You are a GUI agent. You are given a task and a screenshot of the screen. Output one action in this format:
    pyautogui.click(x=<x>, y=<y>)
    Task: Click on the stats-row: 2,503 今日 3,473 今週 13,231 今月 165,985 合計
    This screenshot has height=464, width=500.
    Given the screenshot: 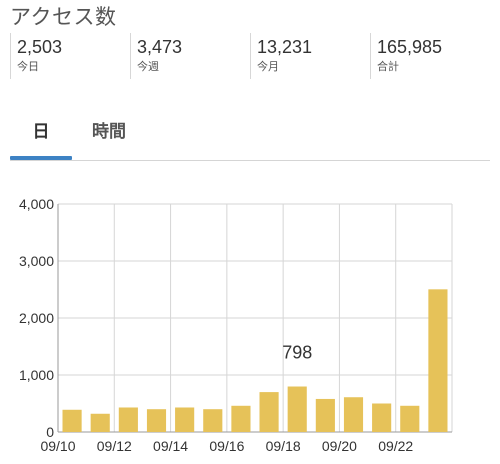 What is the action you would take?
    pyautogui.click(x=255, y=57)
    